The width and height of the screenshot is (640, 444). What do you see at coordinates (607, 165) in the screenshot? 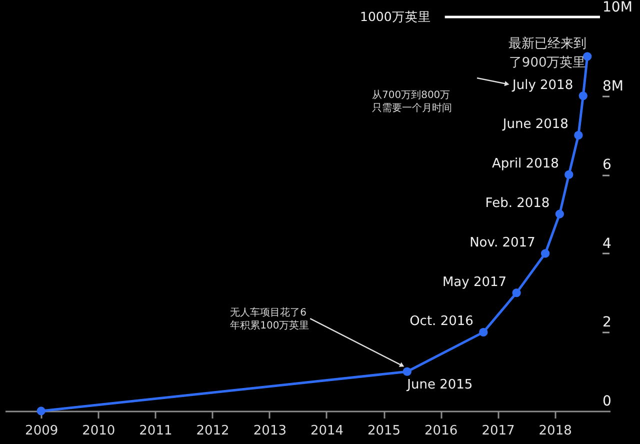
I see `y-tick-label: 6` at bounding box center [607, 165].